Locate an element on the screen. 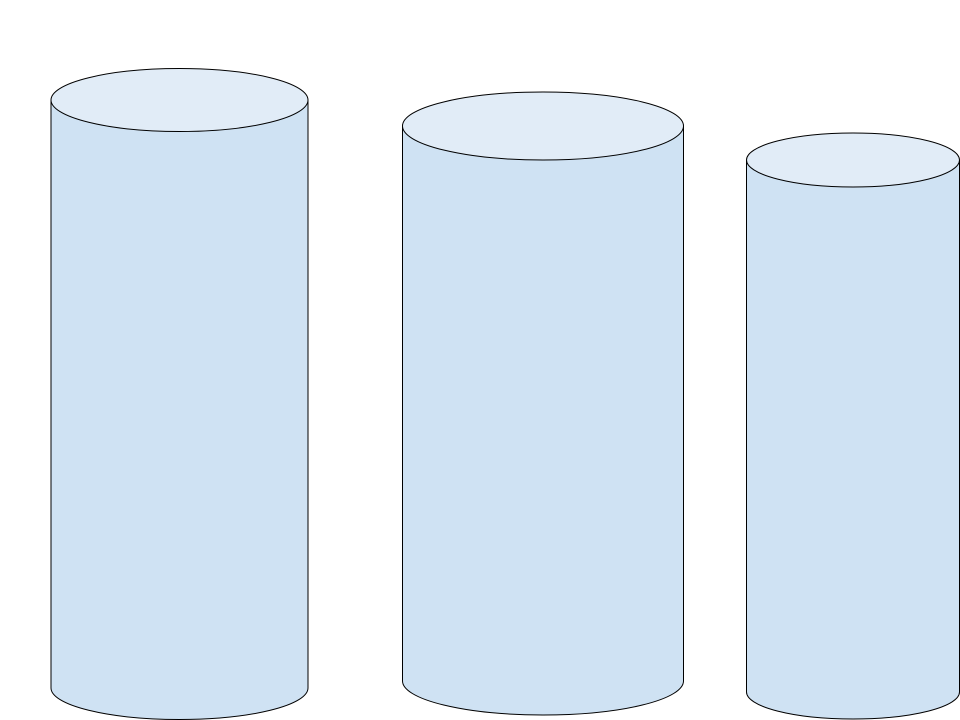  cylinder-1-top is located at coordinates (179, 100).